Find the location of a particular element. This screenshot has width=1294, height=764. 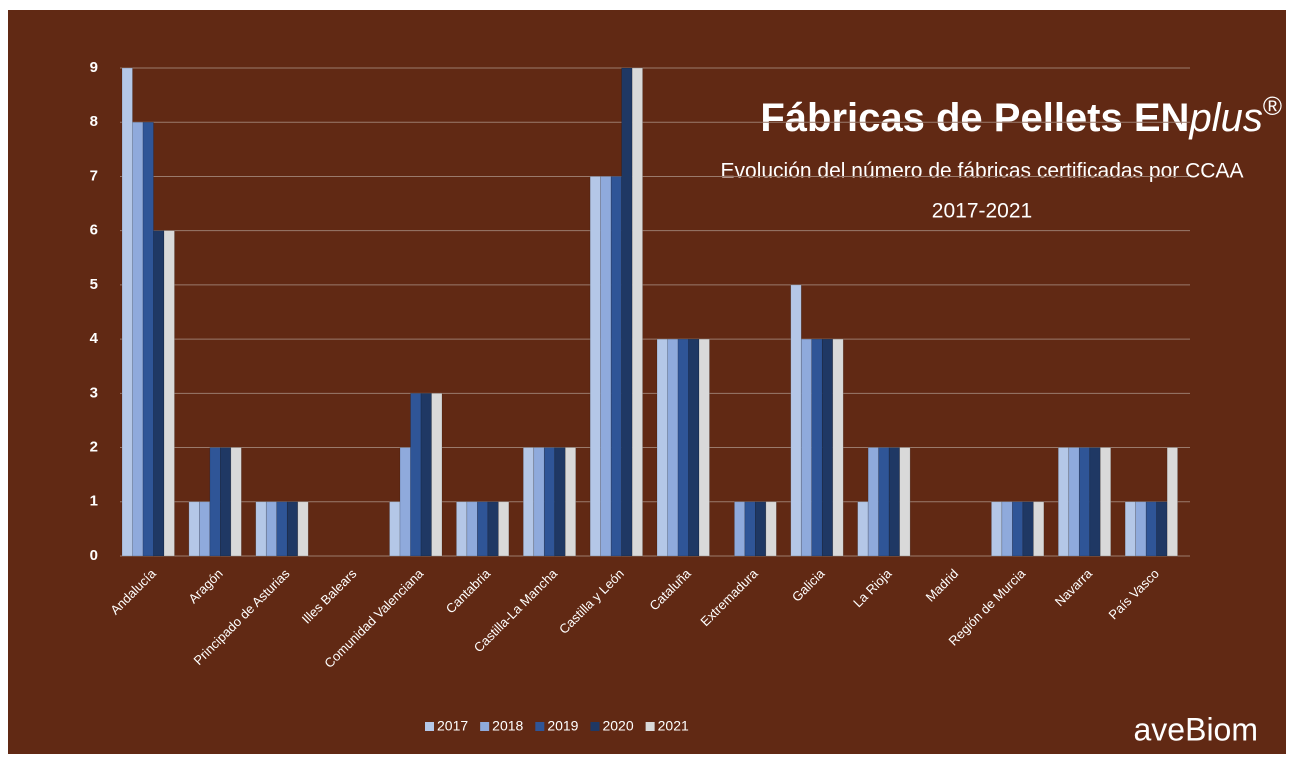

legend-label: 2017 is located at coordinates (452, 726).